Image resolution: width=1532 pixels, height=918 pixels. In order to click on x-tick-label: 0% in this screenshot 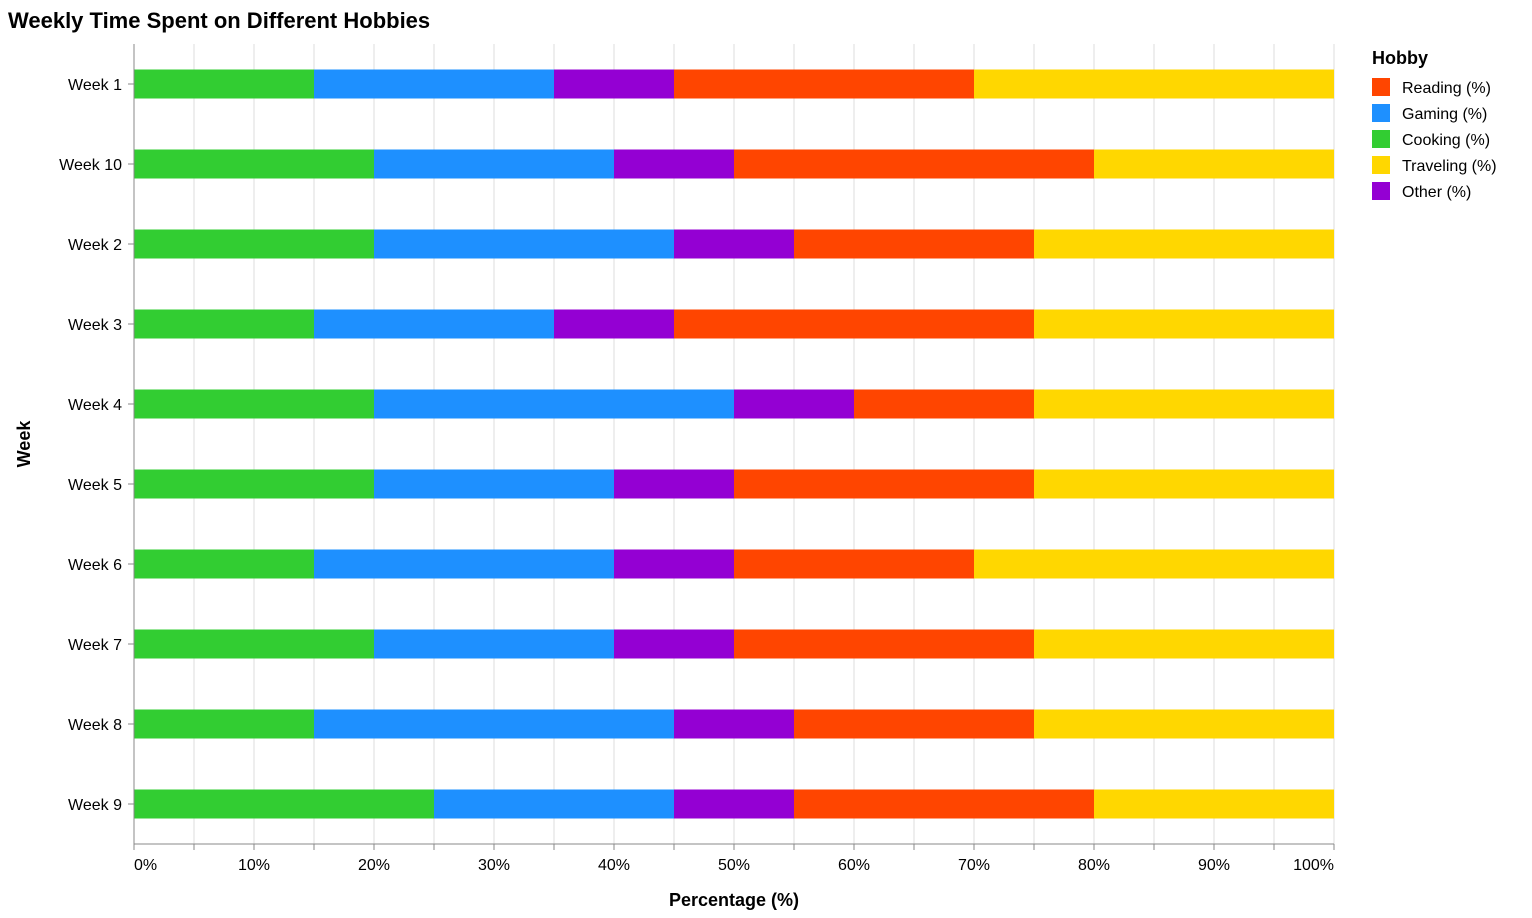, I will do `click(145, 865)`.